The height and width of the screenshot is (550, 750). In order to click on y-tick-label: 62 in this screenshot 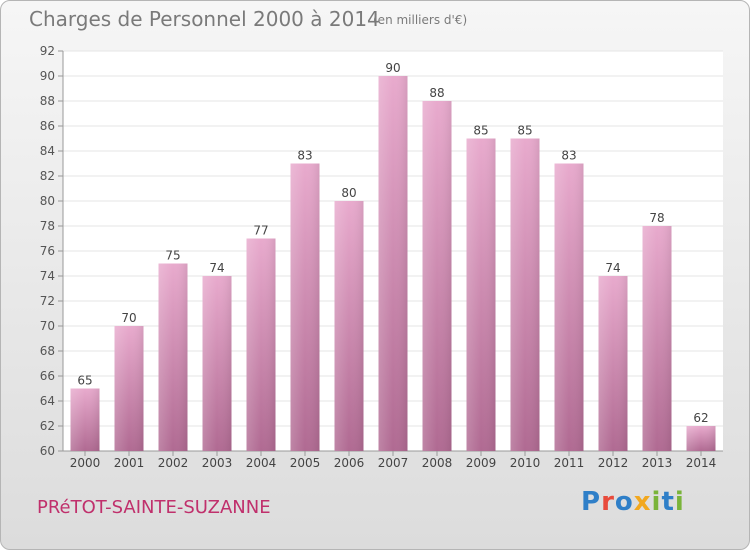, I will do `click(47, 426)`.